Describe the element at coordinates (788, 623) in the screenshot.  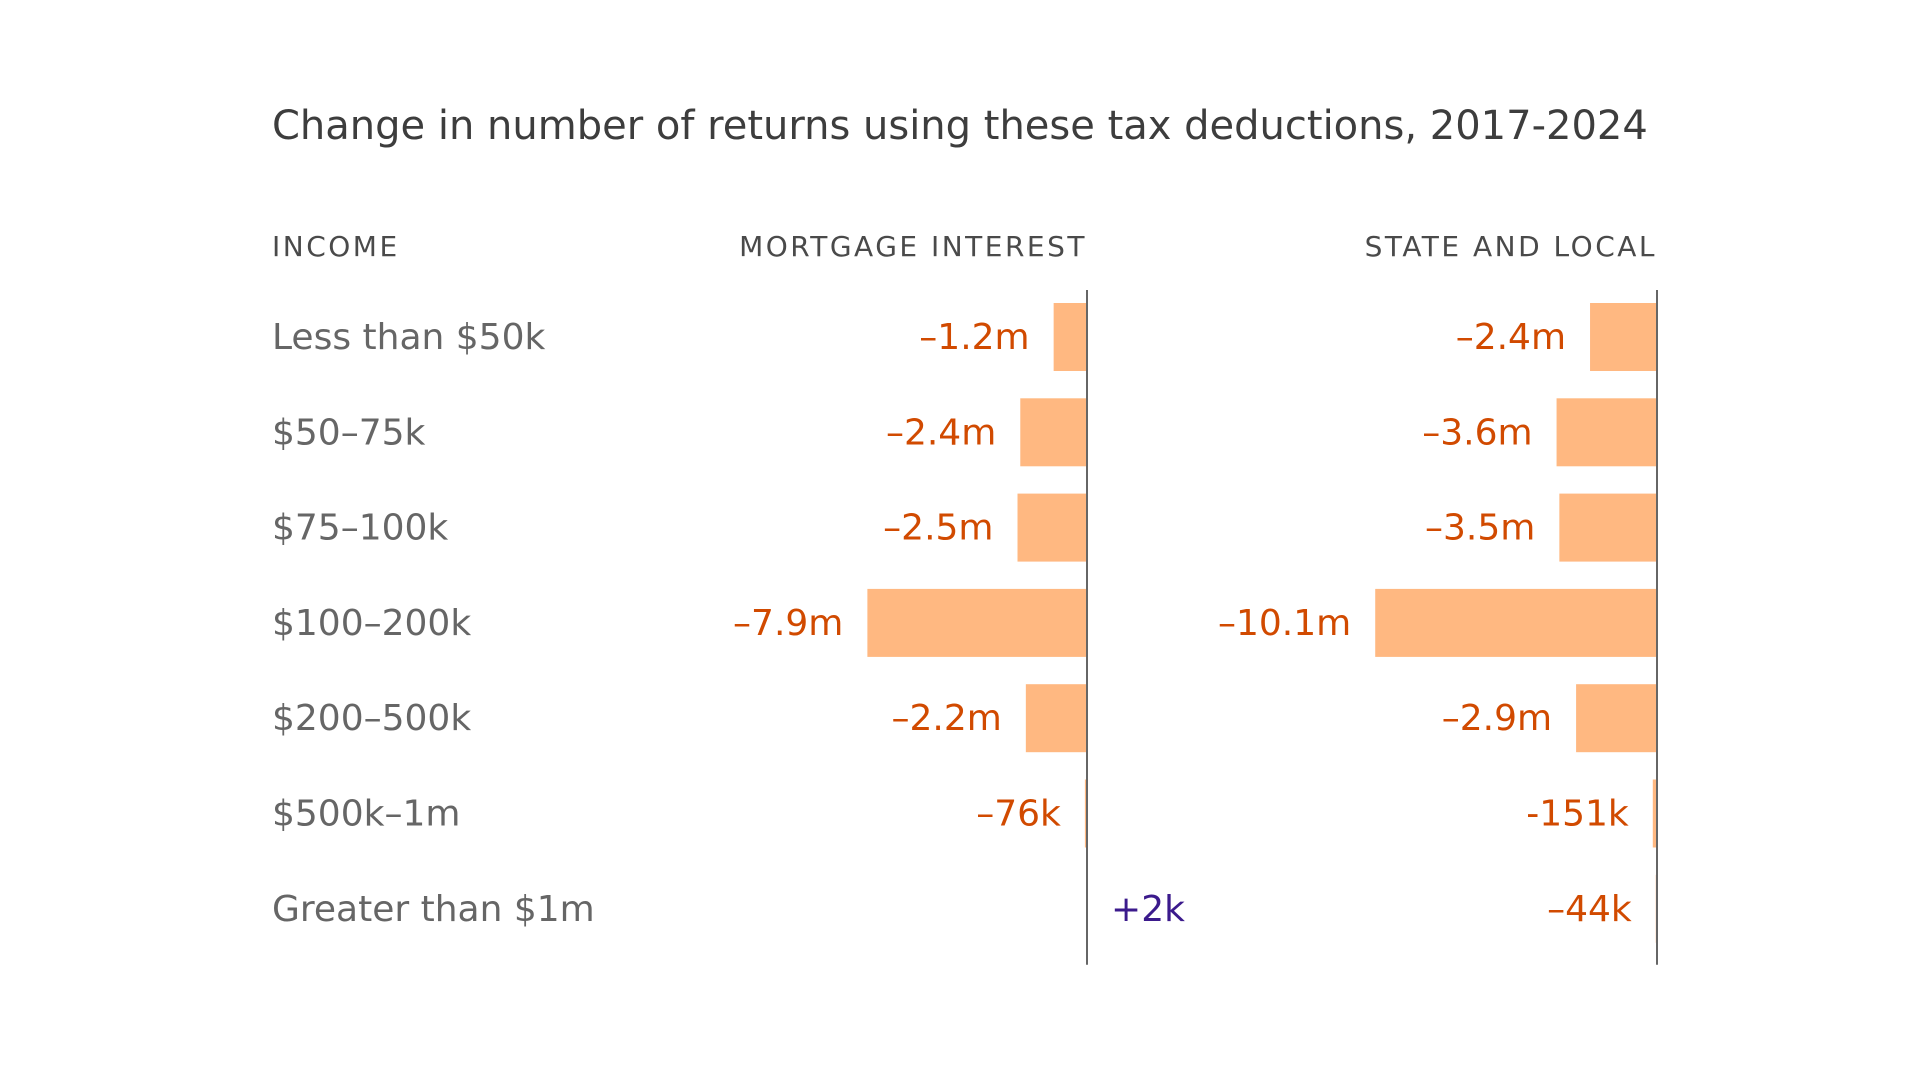
I see `data-label: –7.9m` at that location.